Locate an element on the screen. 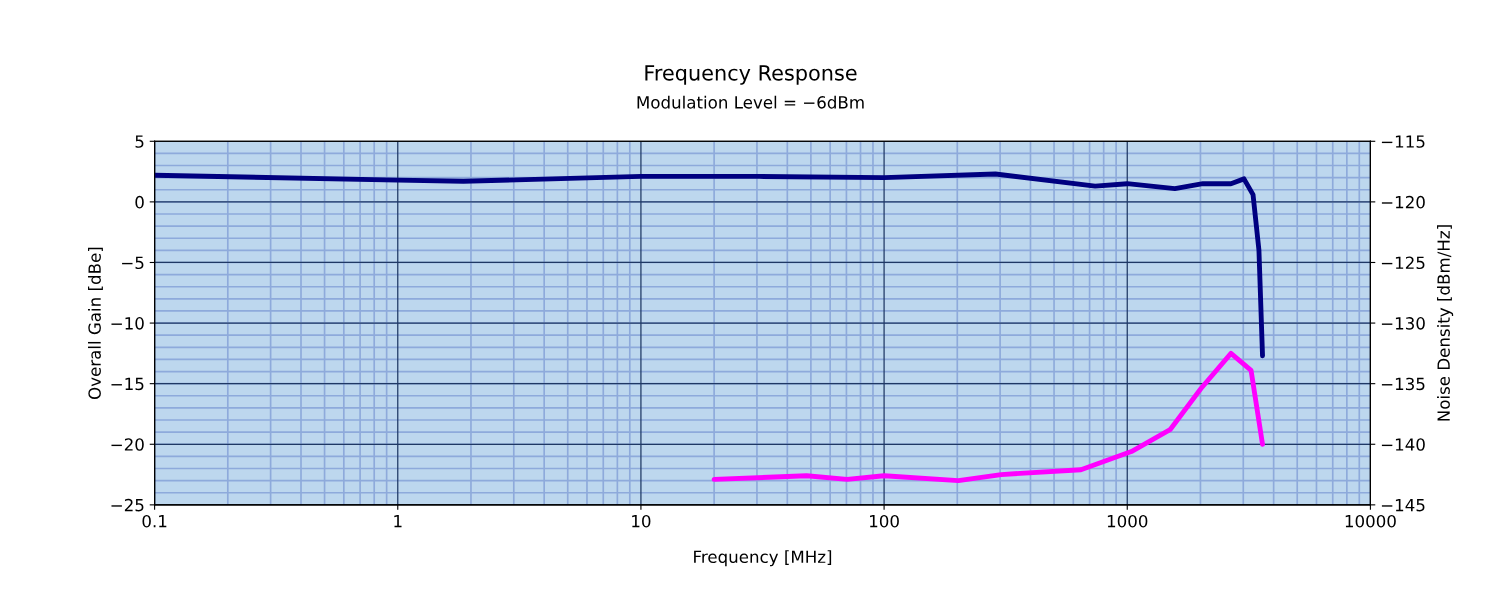 Image resolution: width=1501 pixels, height=609 pixels. x-tick-label: 0.1 is located at coordinates (154, 521).